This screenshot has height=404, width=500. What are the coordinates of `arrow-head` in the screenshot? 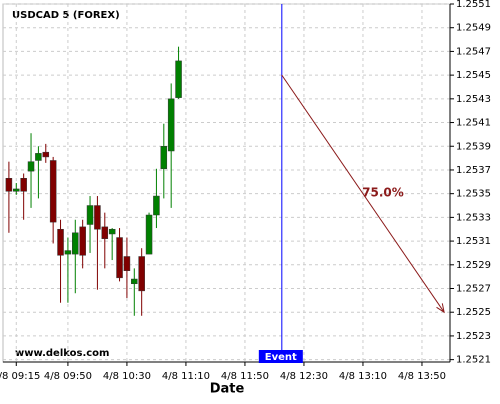 It's located at (440, 308).